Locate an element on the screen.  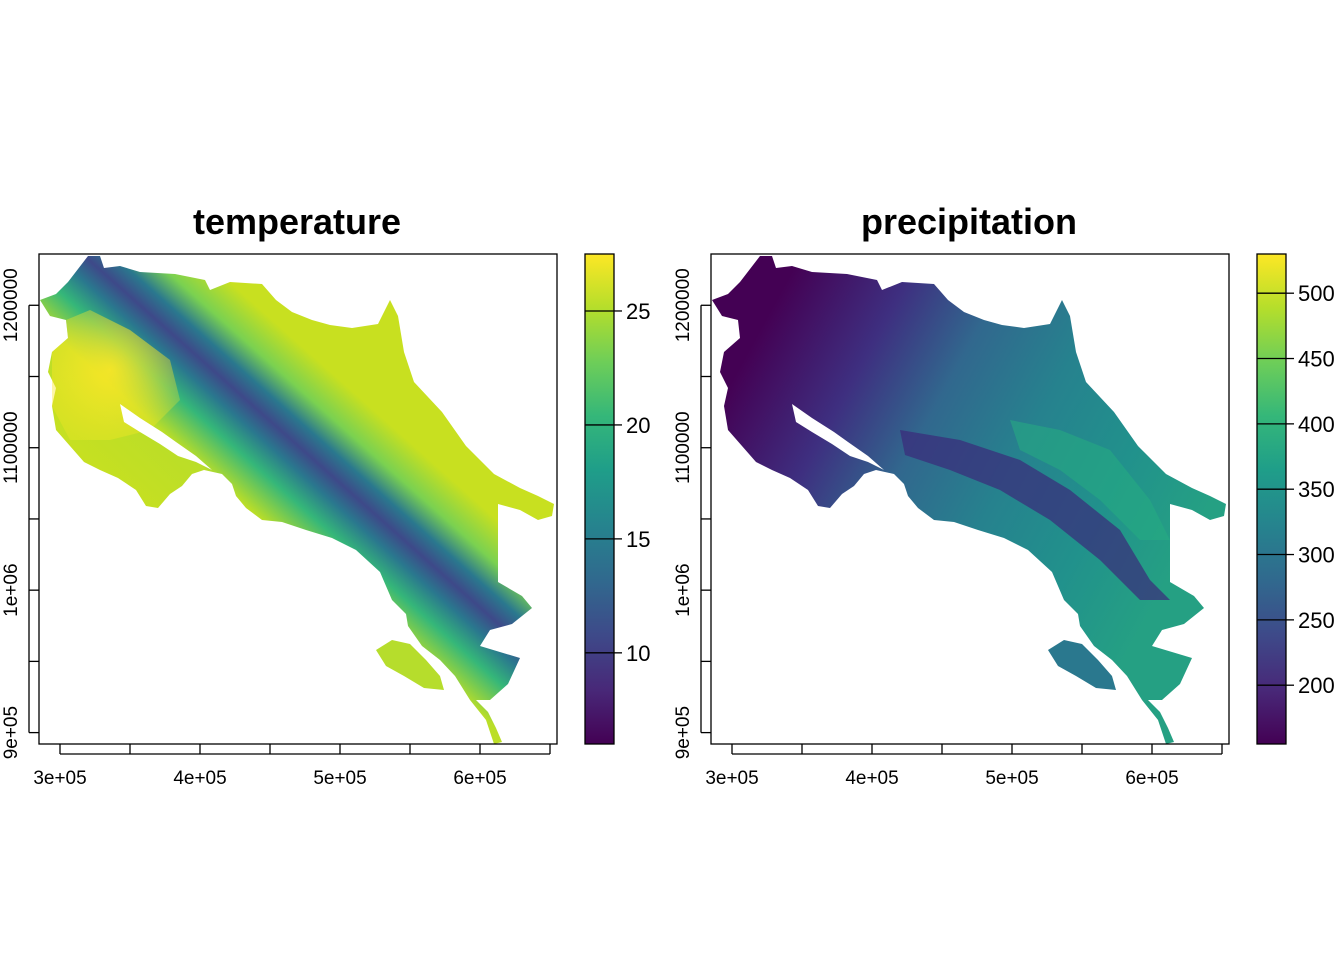
colorbar-tick-label: 450 is located at coordinates (1316, 359).